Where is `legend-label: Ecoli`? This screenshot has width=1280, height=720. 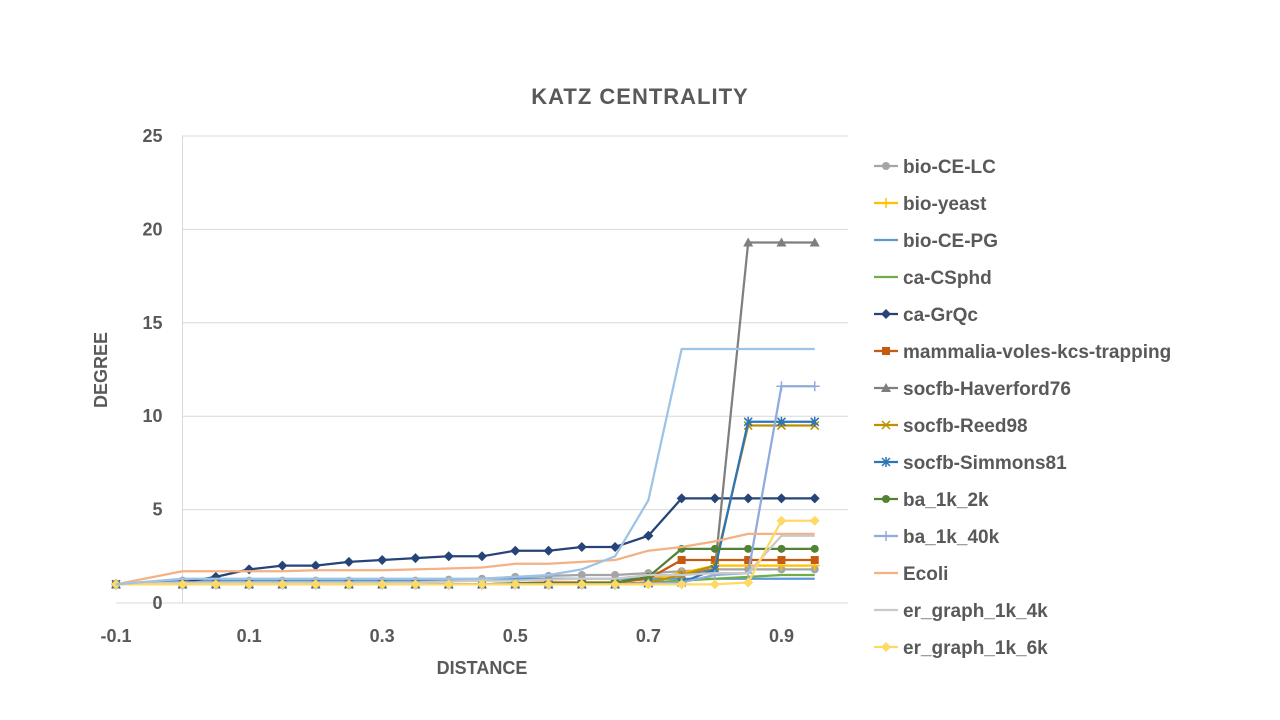 legend-label: Ecoli is located at coordinates (925, 574).